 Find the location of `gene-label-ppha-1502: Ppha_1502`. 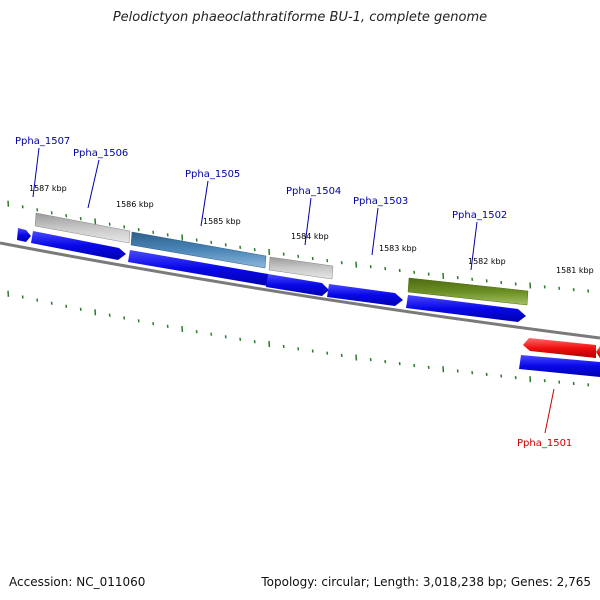

gene-label-ppha-1502: Ppha_1502 is located at coordinates (479, 215).